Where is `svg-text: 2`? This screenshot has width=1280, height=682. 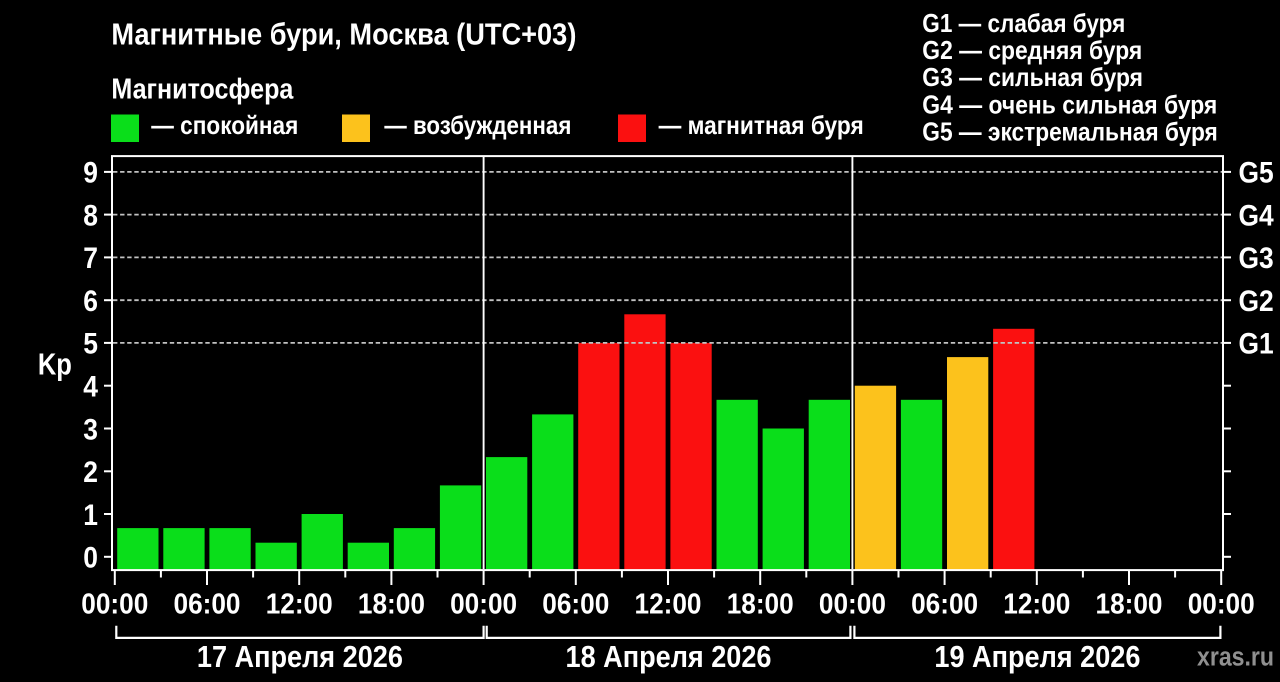 svg-text: 2 is located at coordinates (90, 472).